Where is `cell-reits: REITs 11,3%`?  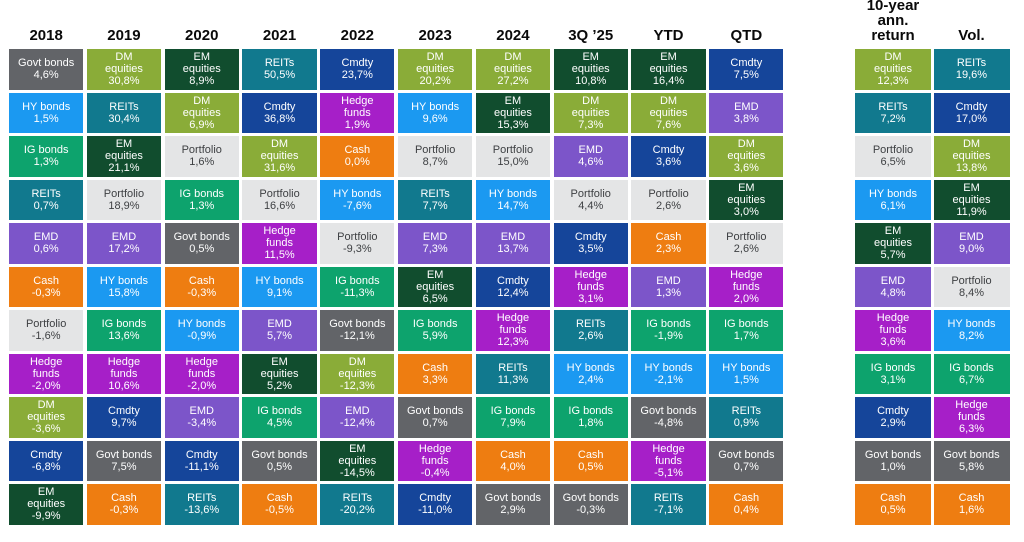 cell-reits: REITs 11,3% is located at coordinates (513, 373).